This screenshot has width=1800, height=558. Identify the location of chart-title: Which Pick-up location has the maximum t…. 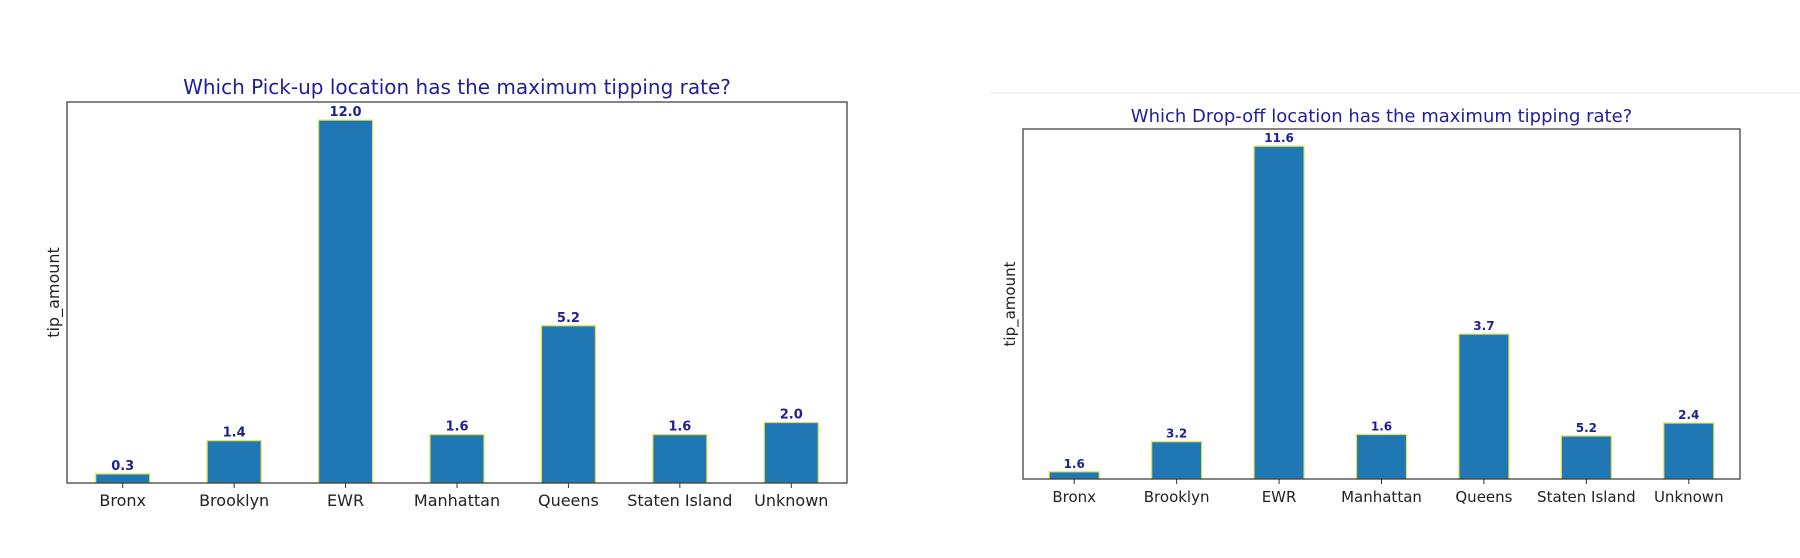
(457, 87).